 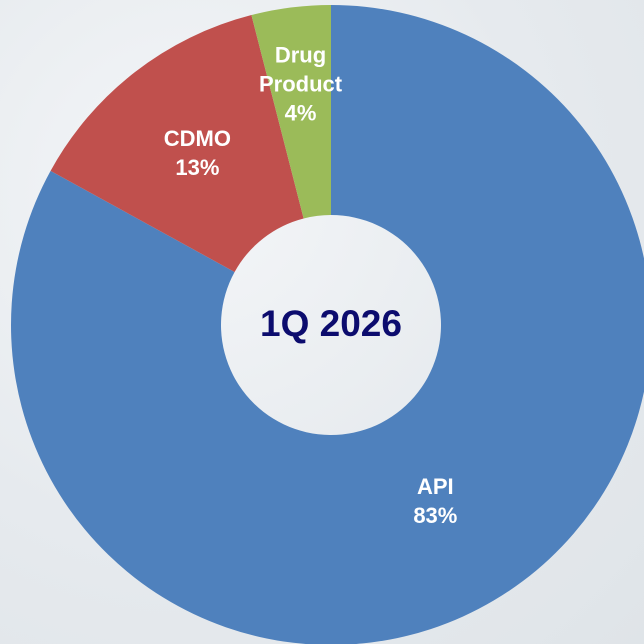 What do you see at coordinates (197, 167) in the screenshot?
I see `value-label: 13%` at bounding box center [197, 167].